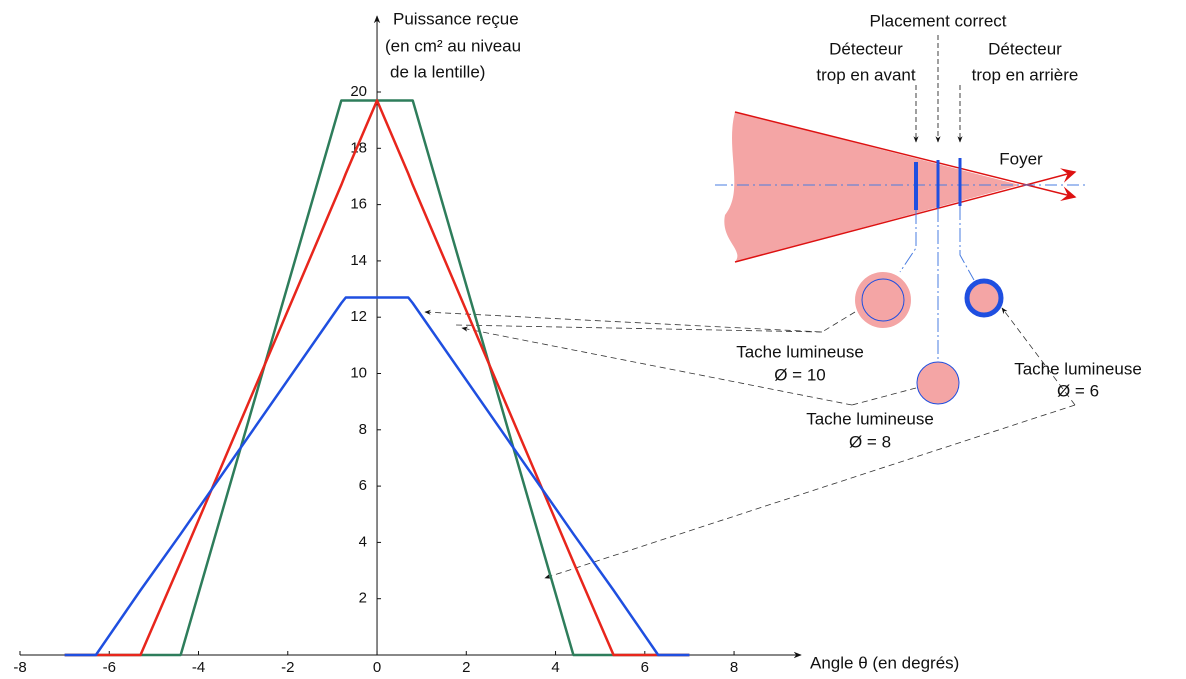 The image size is (1186, 679). What do you see at coordinates (363, 485) in the screenshot?
I see `y-tick-label: 6` at bounding box center [363, 485].